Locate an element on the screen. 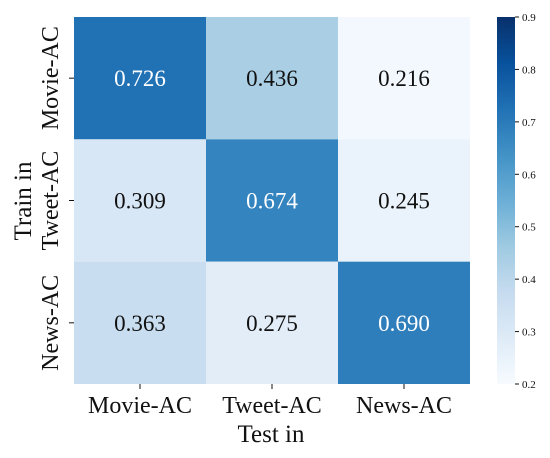 Image resolution: width=550 pixels, height=458 pixels. heatmap-cell-movie-ac-movie-ac is located at coordinates (140, 78).